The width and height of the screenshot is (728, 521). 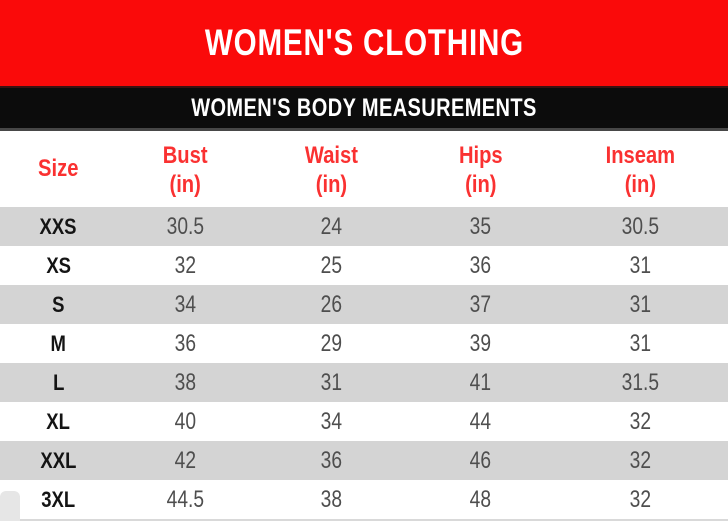 I want to click on cell-bust: 34, so click(x=185, y=304).